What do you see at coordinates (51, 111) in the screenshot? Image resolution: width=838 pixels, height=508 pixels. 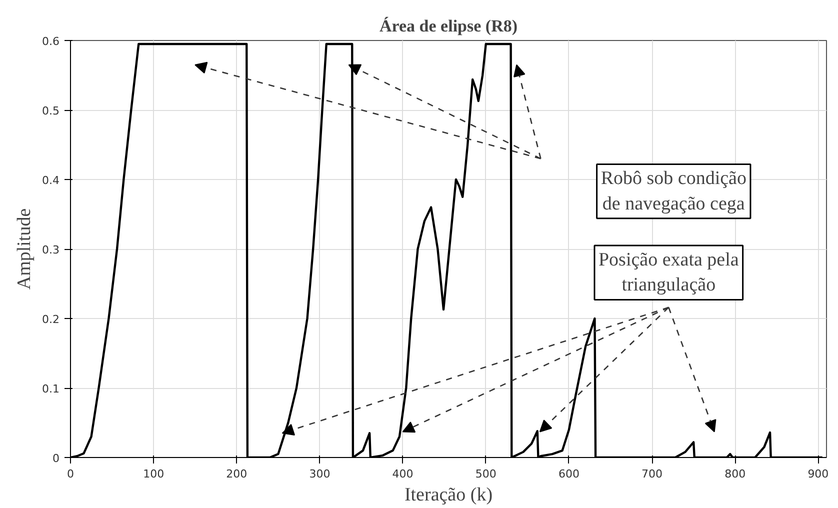 I see `y-tick-label: 0.5` at bounding box center [51, 111].